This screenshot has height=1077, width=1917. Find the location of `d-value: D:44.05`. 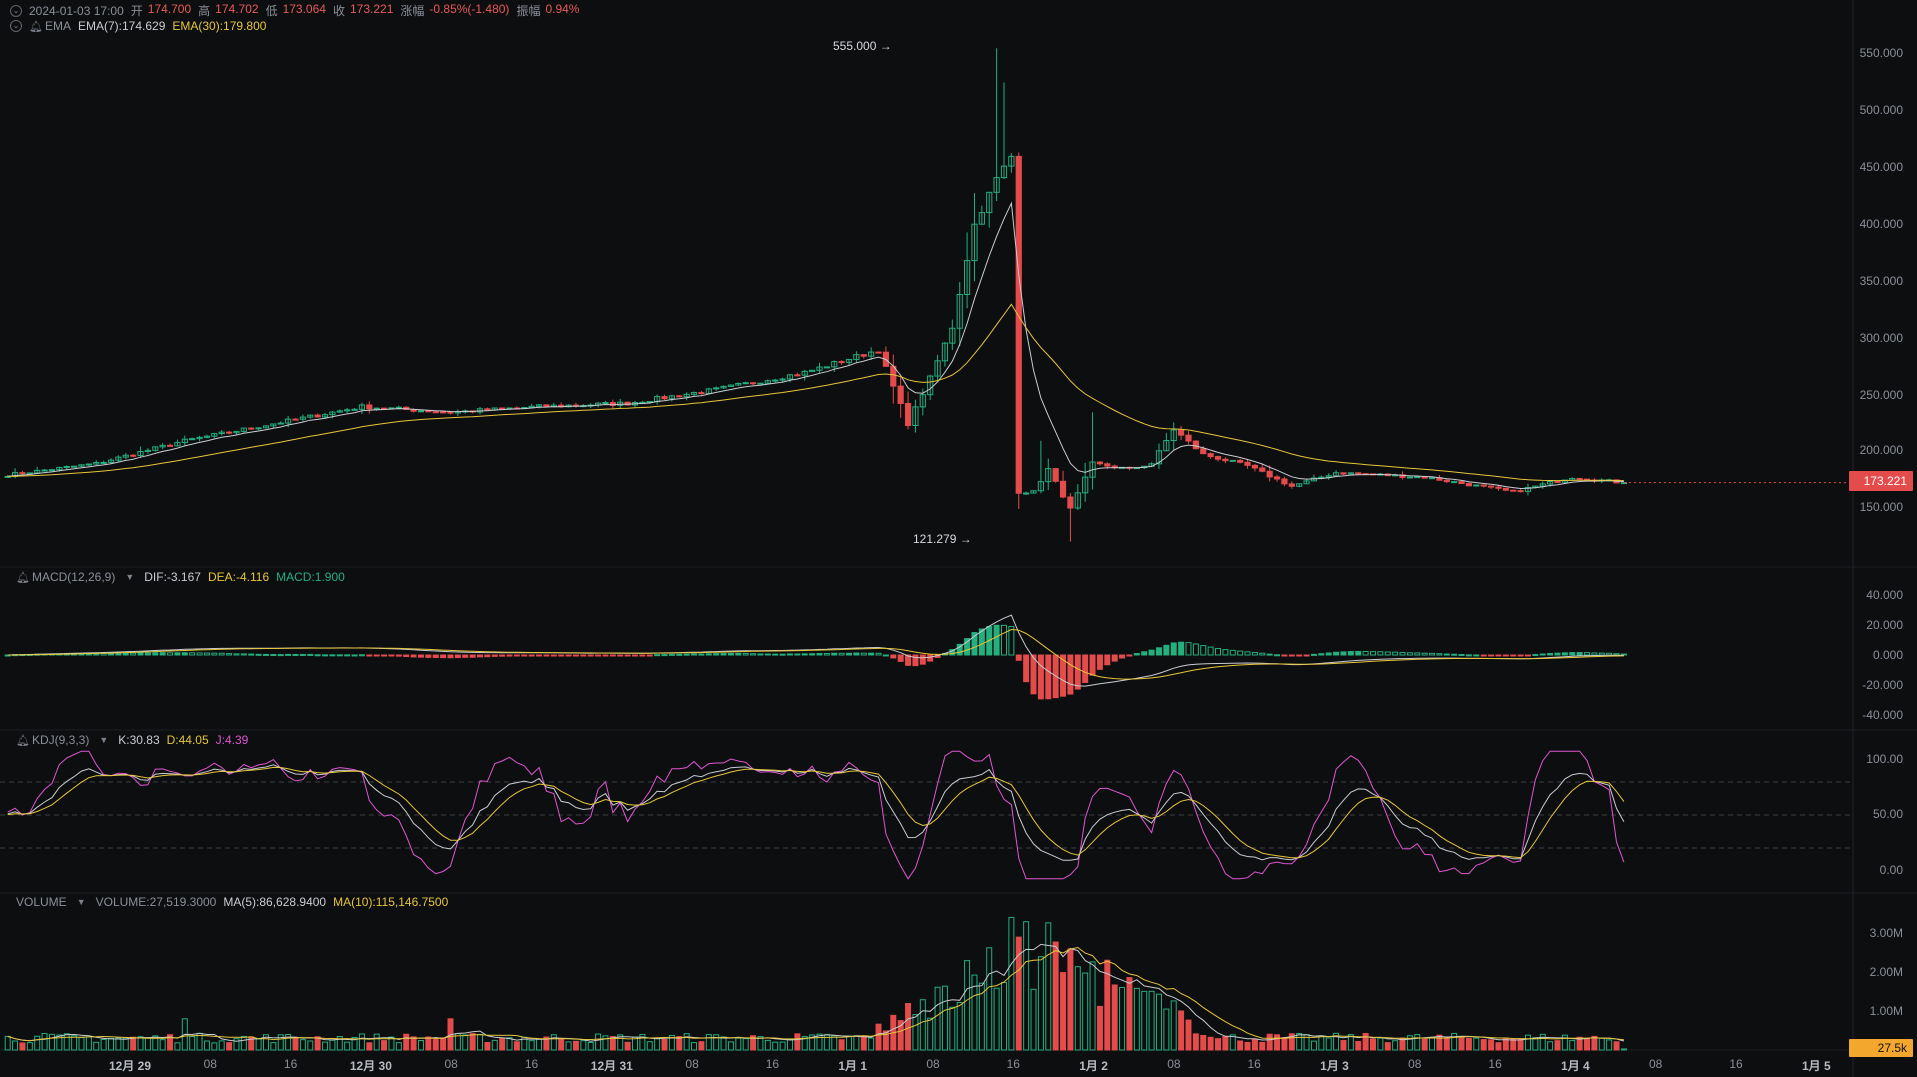

d-value: D:44.05 is located at coordinates (187, 740).